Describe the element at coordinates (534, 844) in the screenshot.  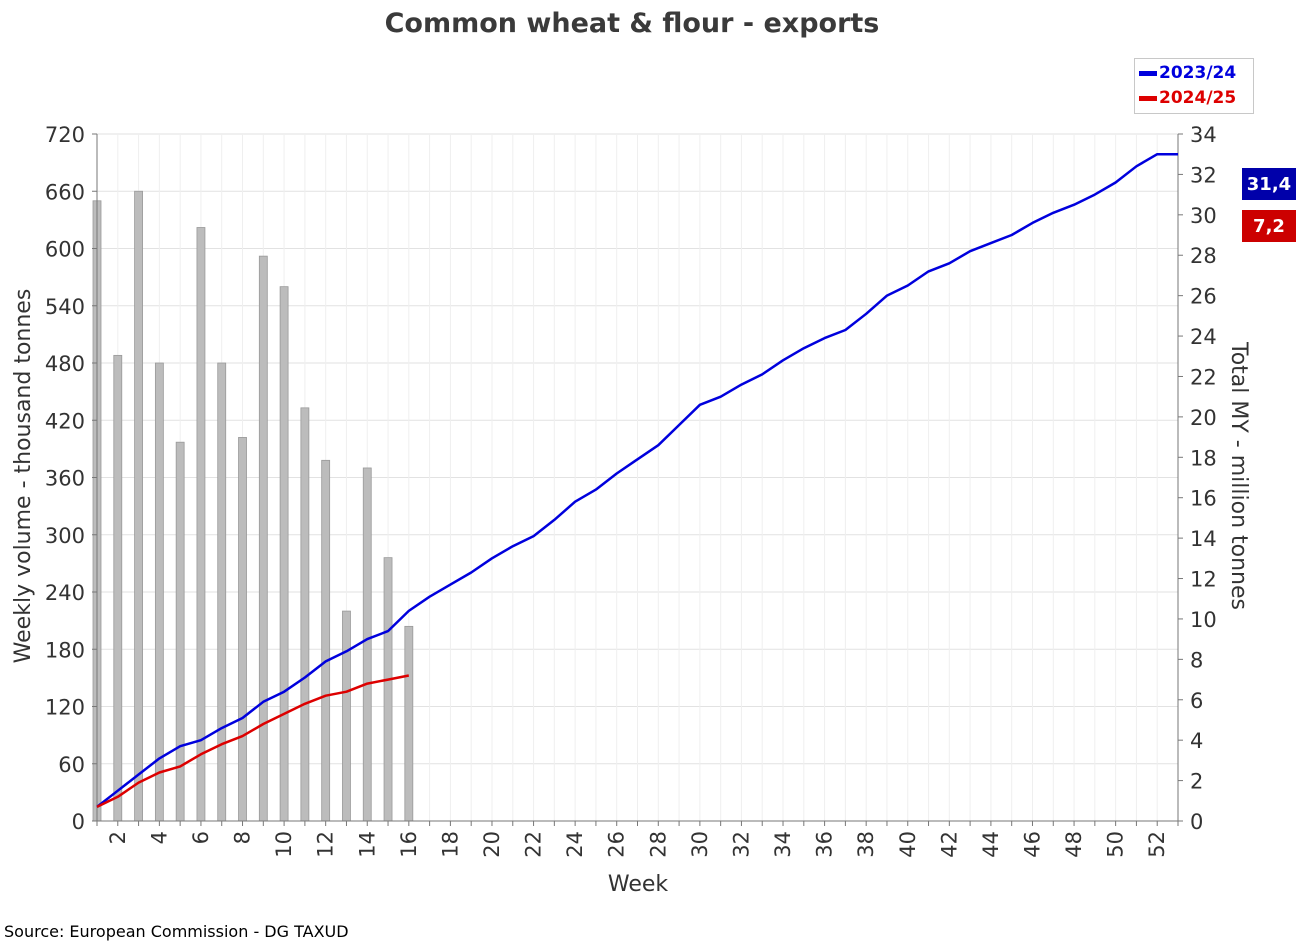
I see `x-tick-label: 22` at that location.